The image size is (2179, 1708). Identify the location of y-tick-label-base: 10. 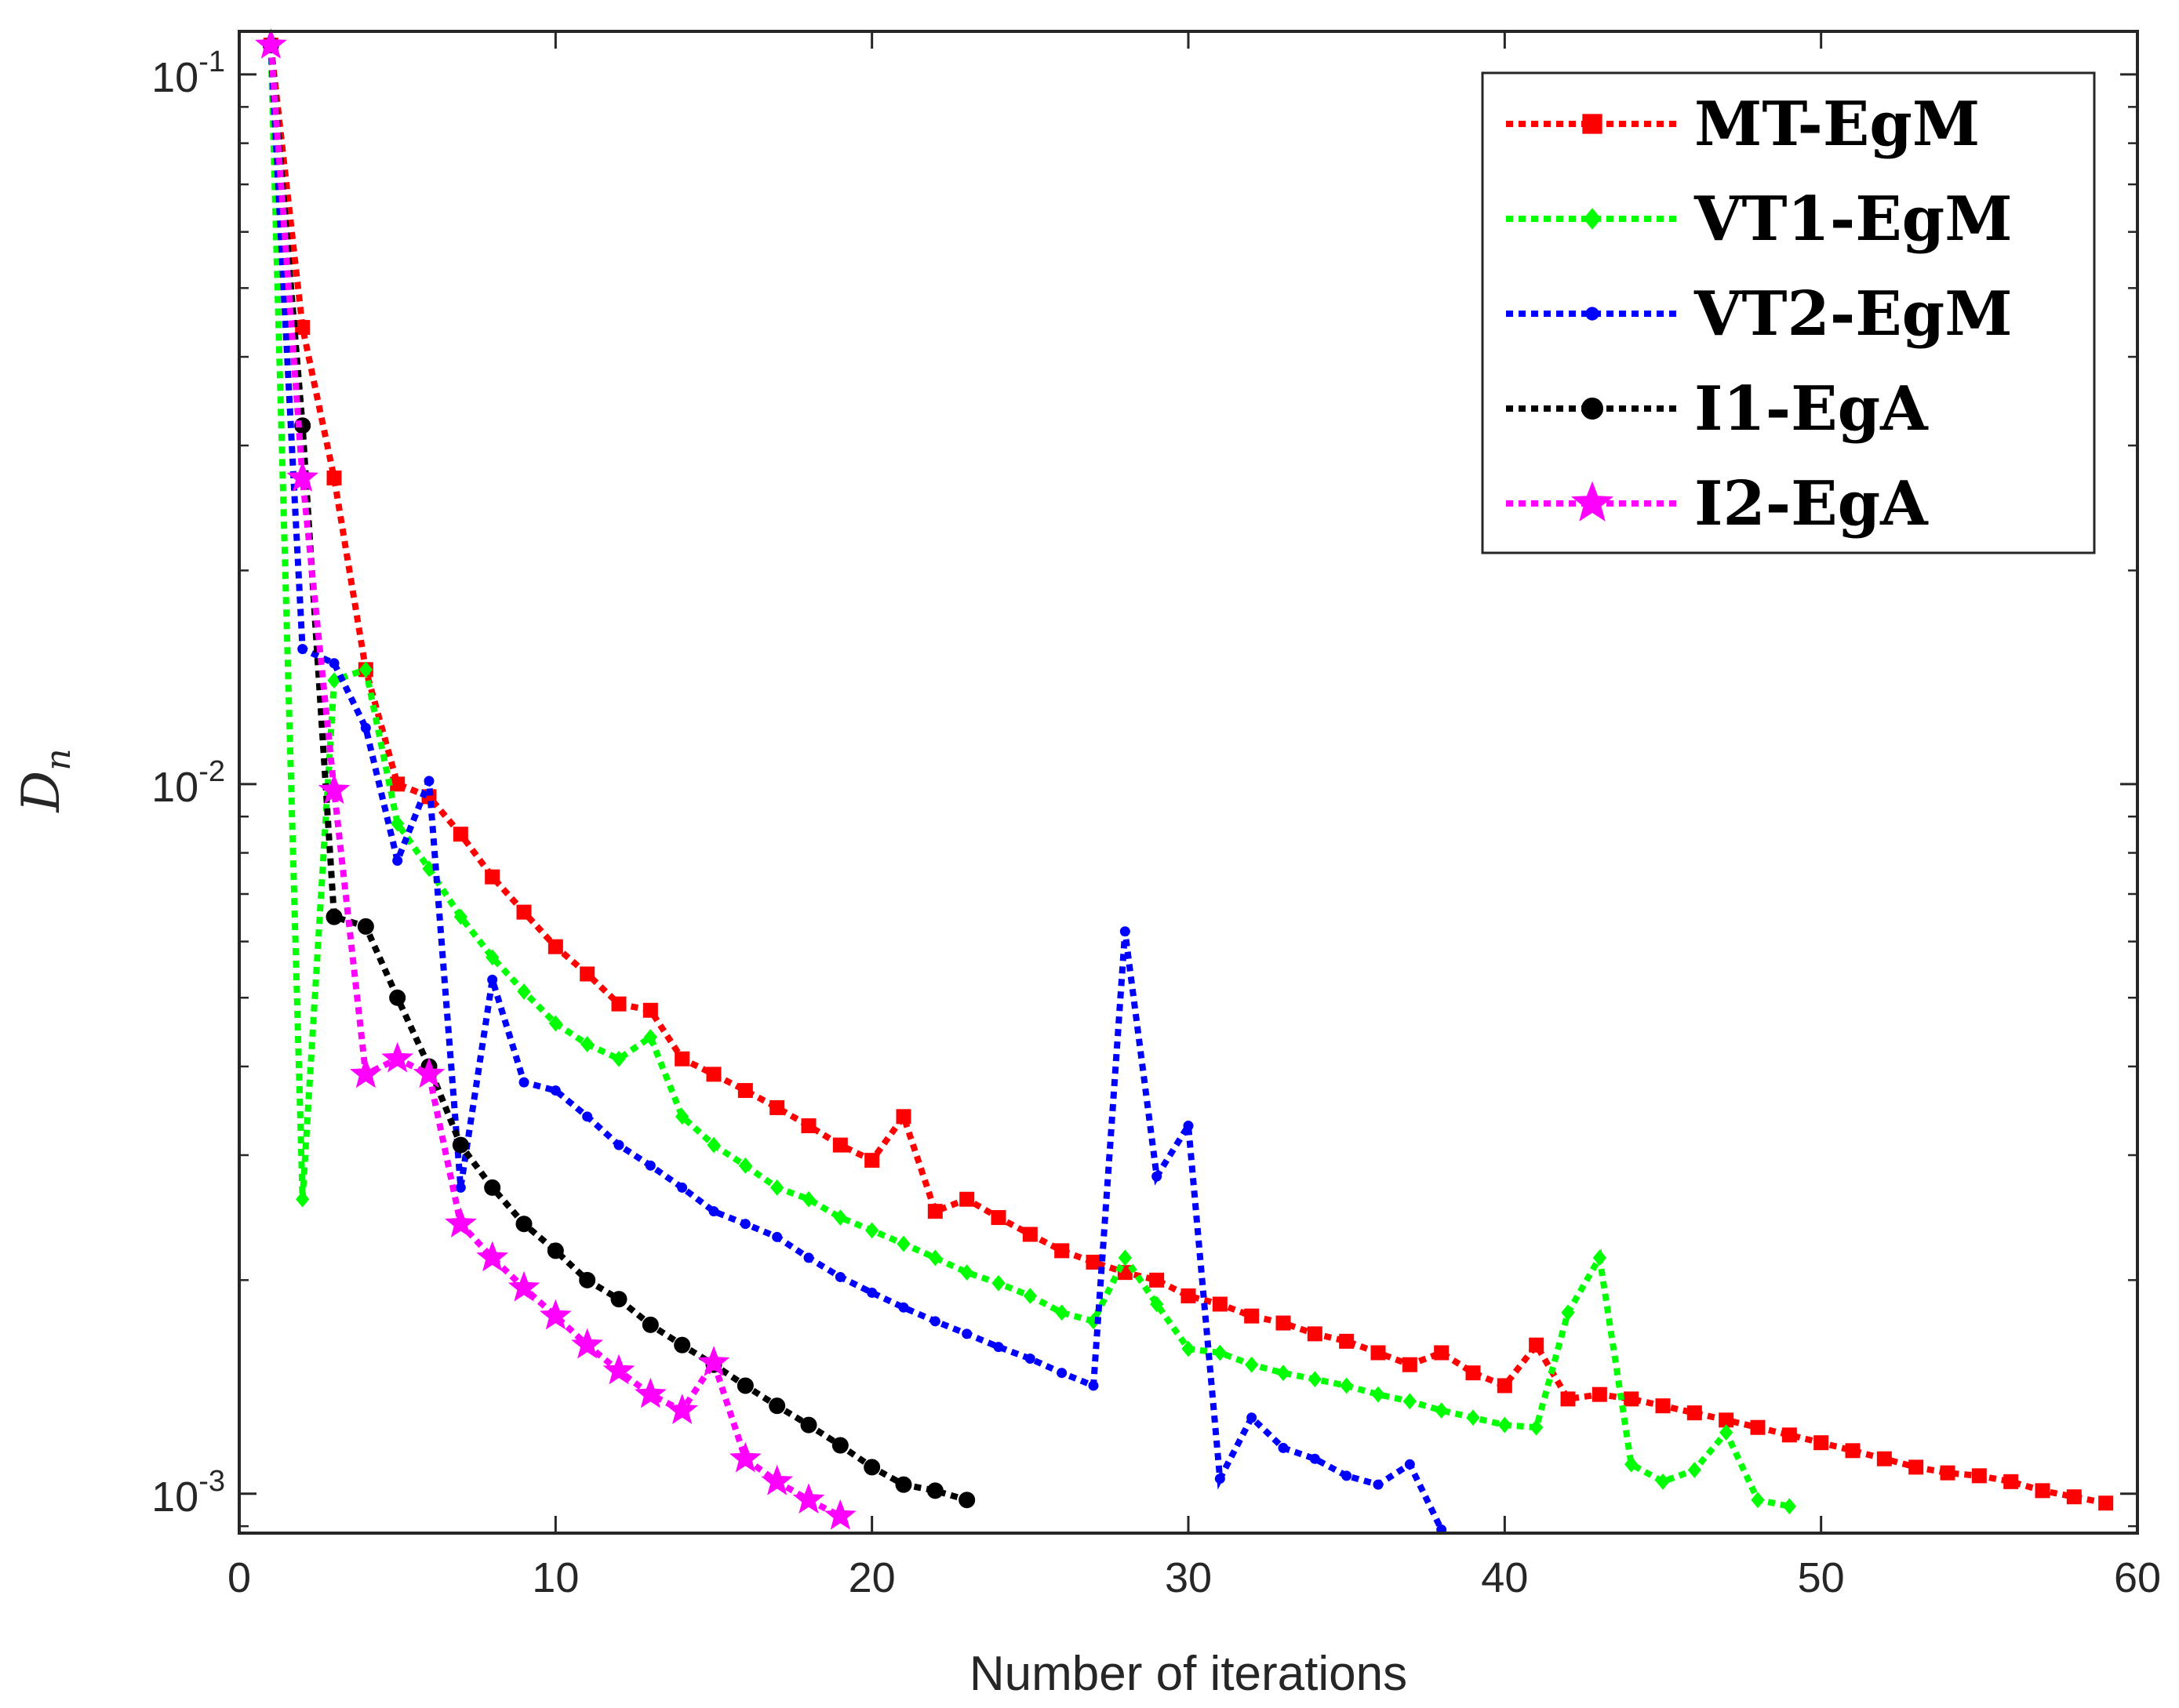
(174, 1497).